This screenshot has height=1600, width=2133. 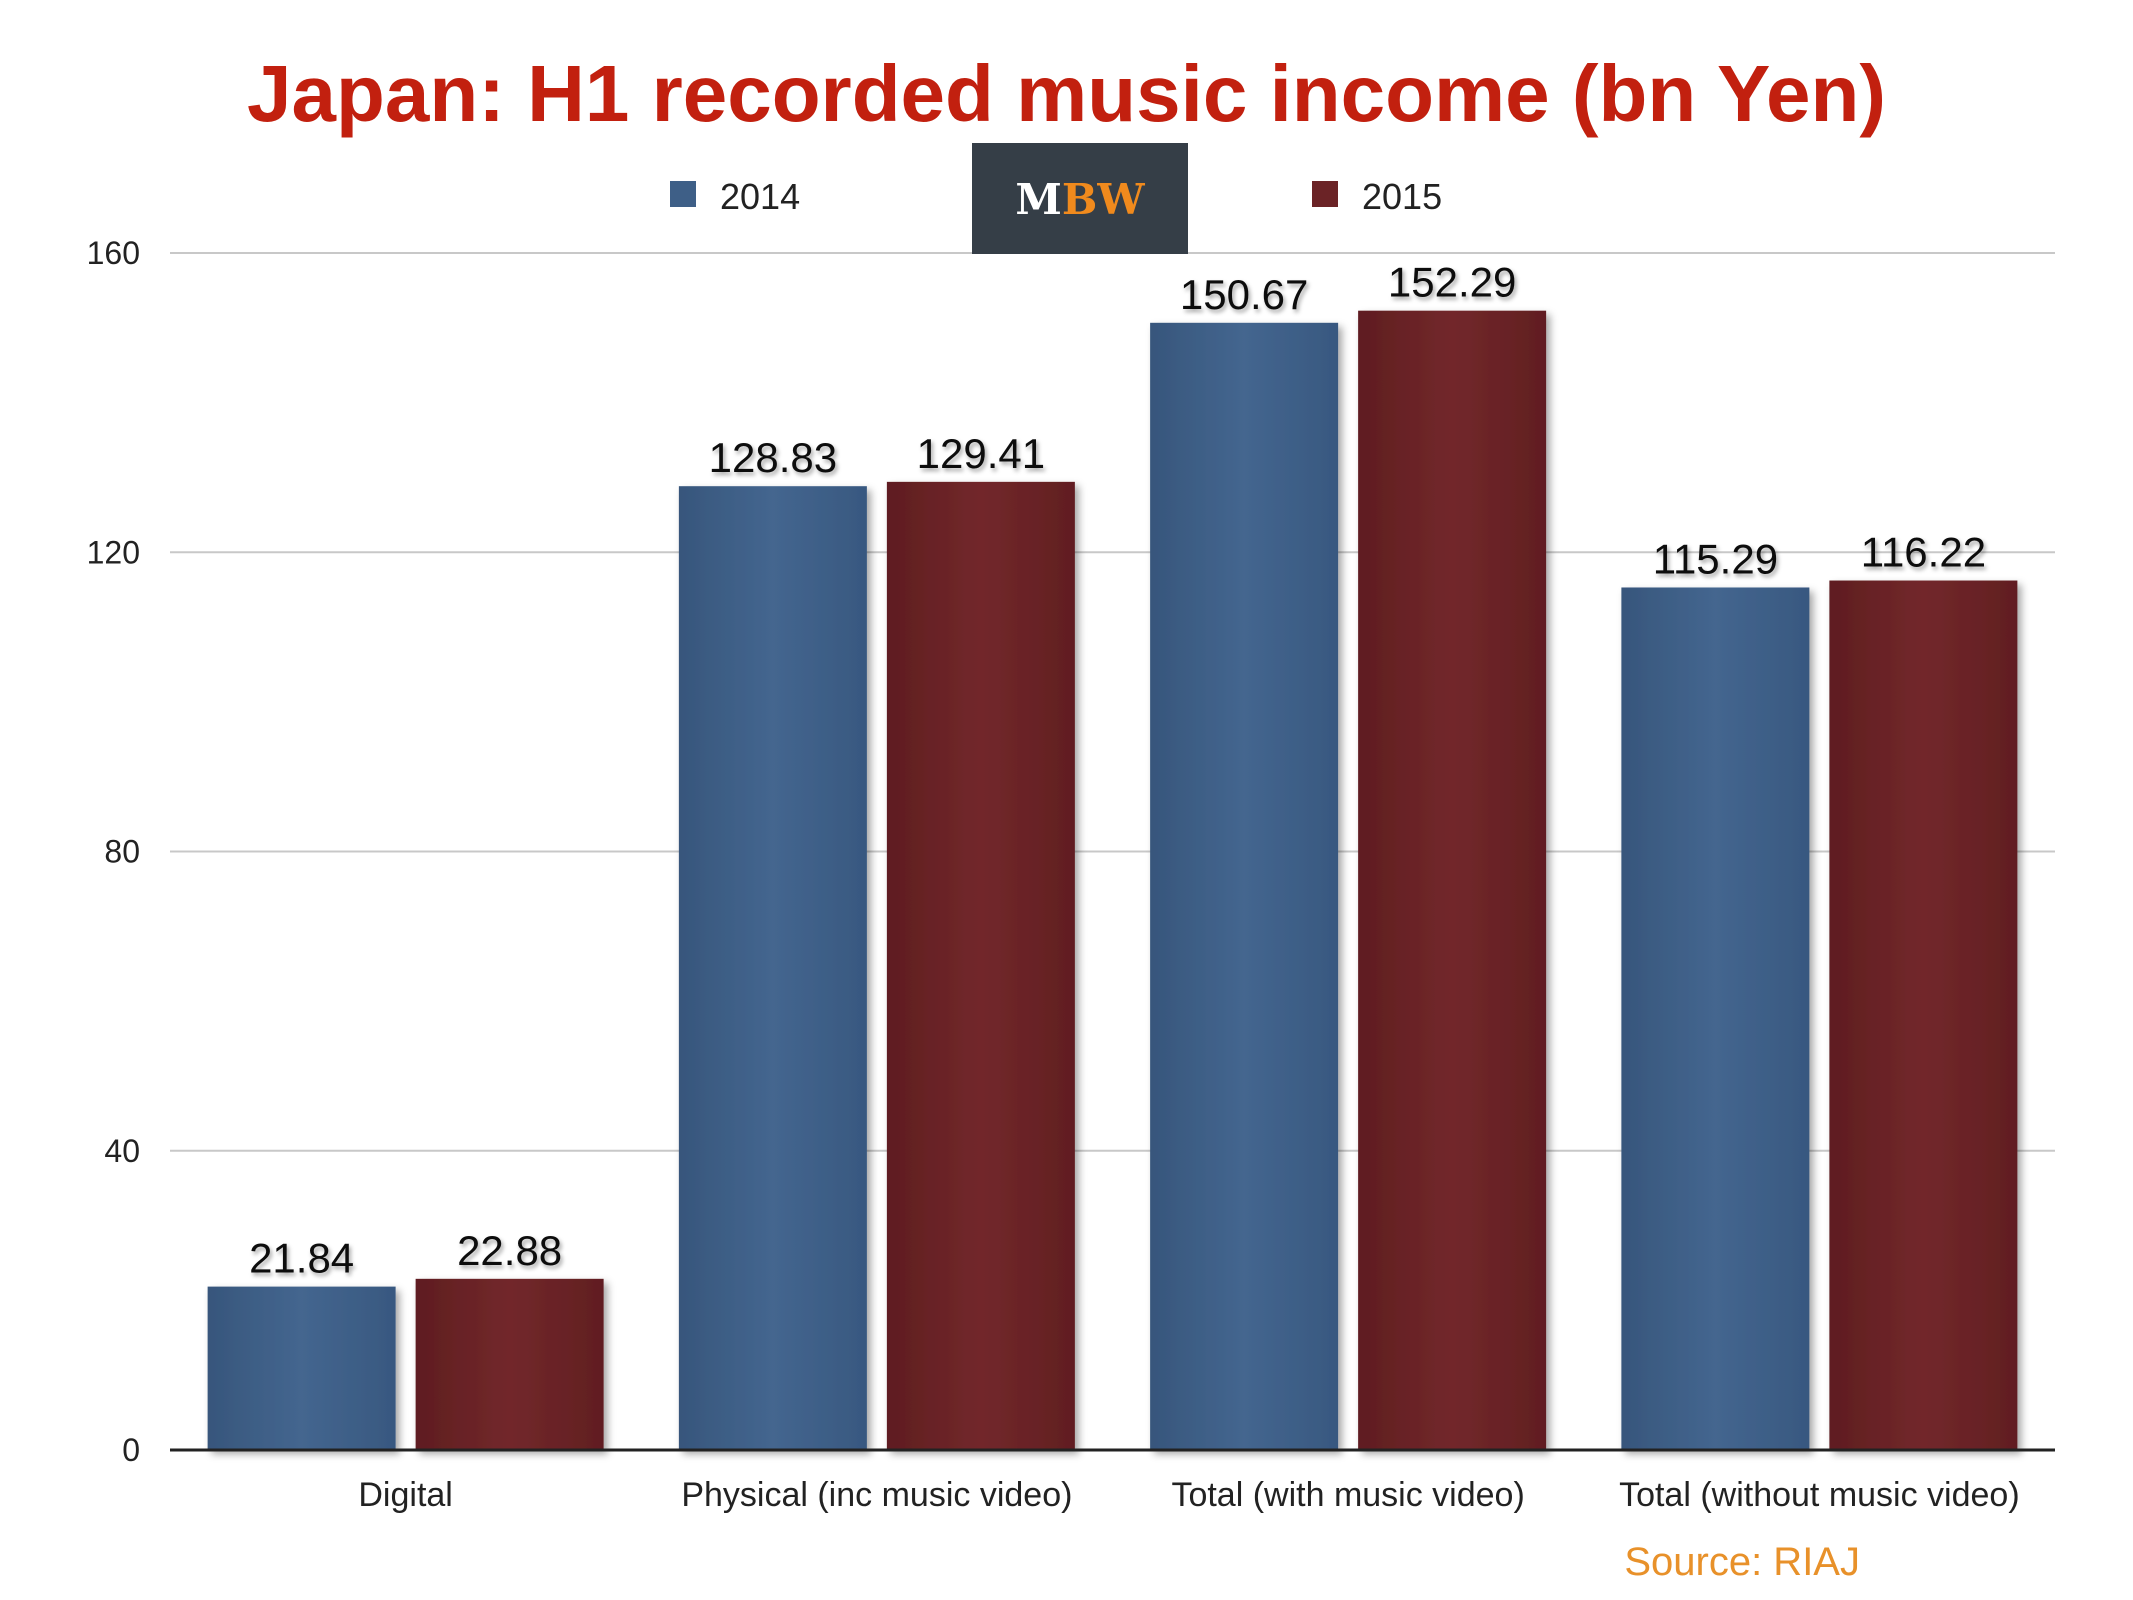 What do you see at coordinates (122, 852) in the screenshot?
I see `y-tick-label: 80` at bounding box center [122, 852].